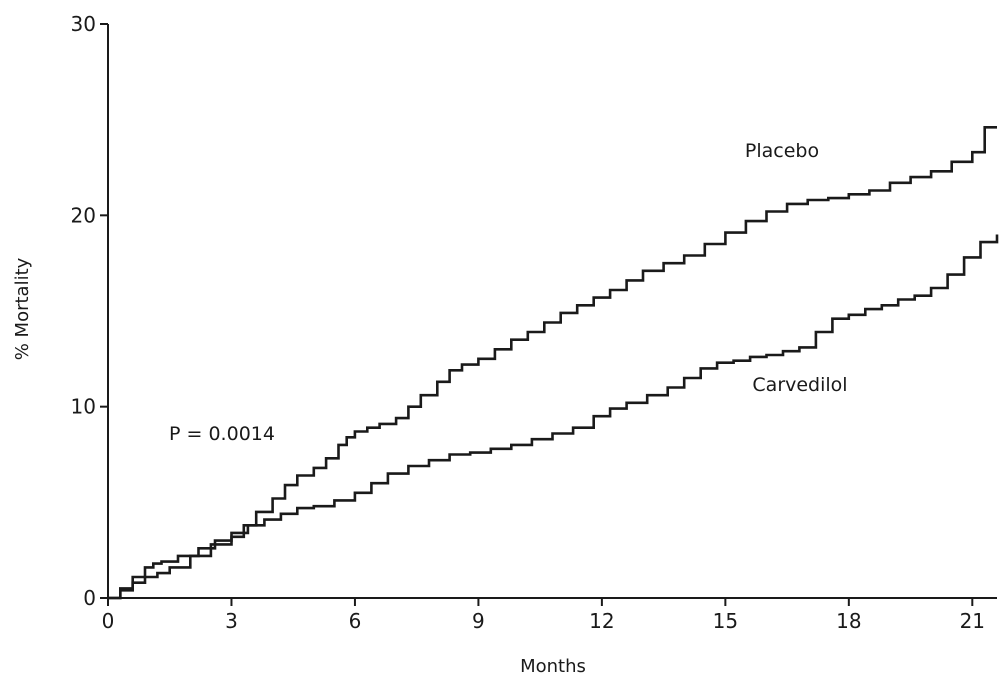 The image size is (999, 681). What do you see at coordinates (83, 215) in the screenshot?
I see `y-tick-label: 20` at bounding box center [83, 215].